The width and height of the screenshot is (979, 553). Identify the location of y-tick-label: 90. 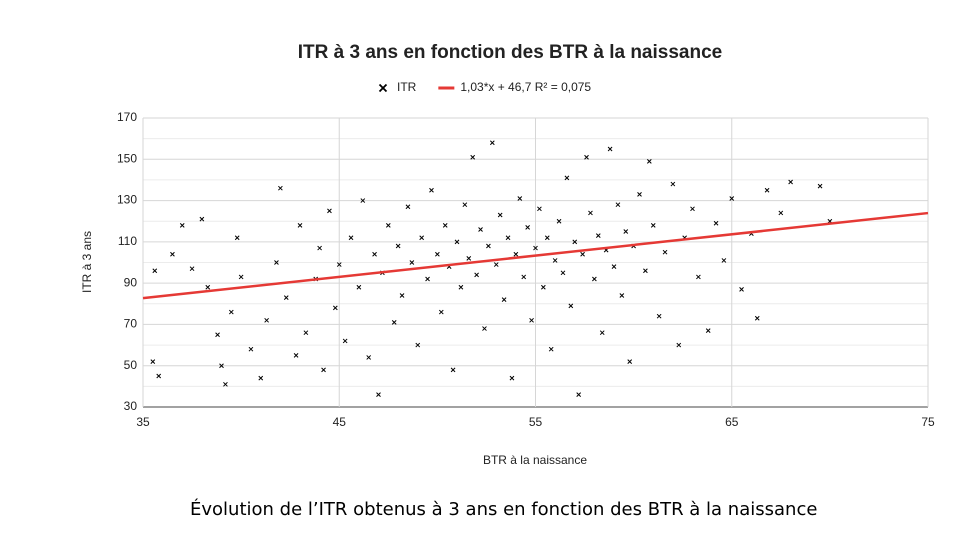
(131, 282).